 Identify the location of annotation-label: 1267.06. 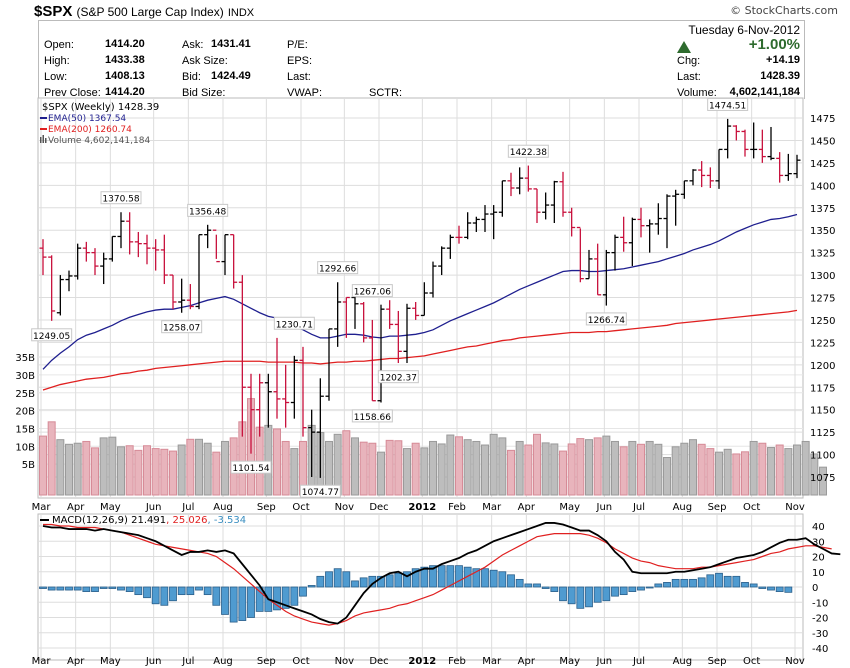
(372, 293).